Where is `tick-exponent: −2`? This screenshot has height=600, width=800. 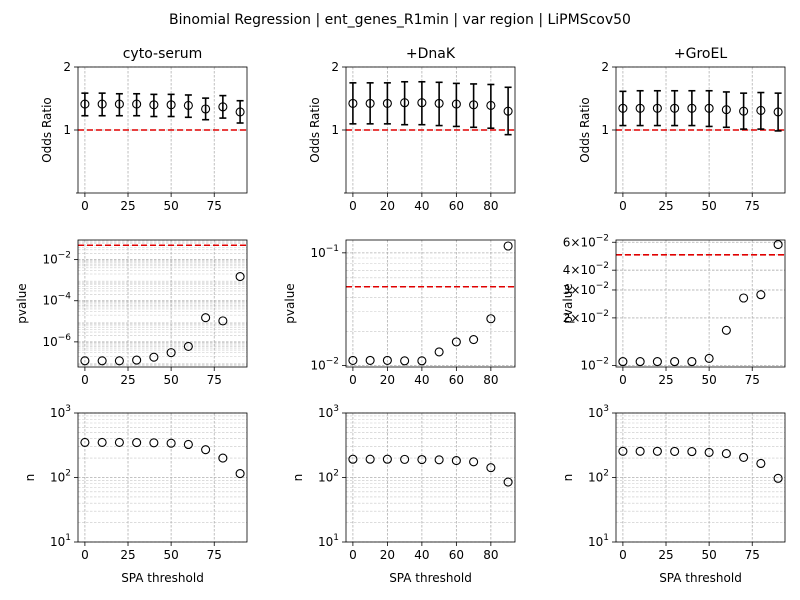 tick-exponent: −2 is located at coordinates (602, 314).